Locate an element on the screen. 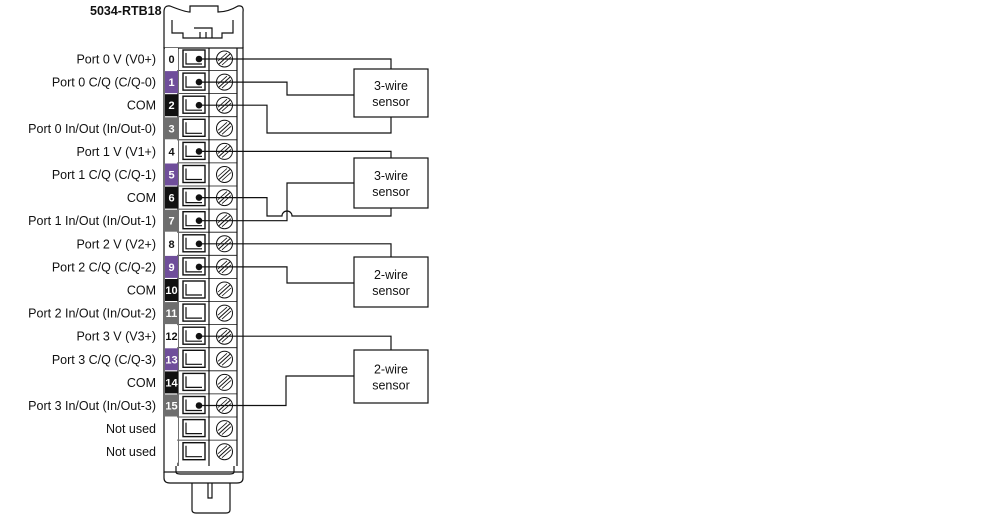 The height and width of the screenshot is (520, 1000). terminal-row: Port 1 C/Q (C/Q-1) 5 is located at coordinates (144, 175).